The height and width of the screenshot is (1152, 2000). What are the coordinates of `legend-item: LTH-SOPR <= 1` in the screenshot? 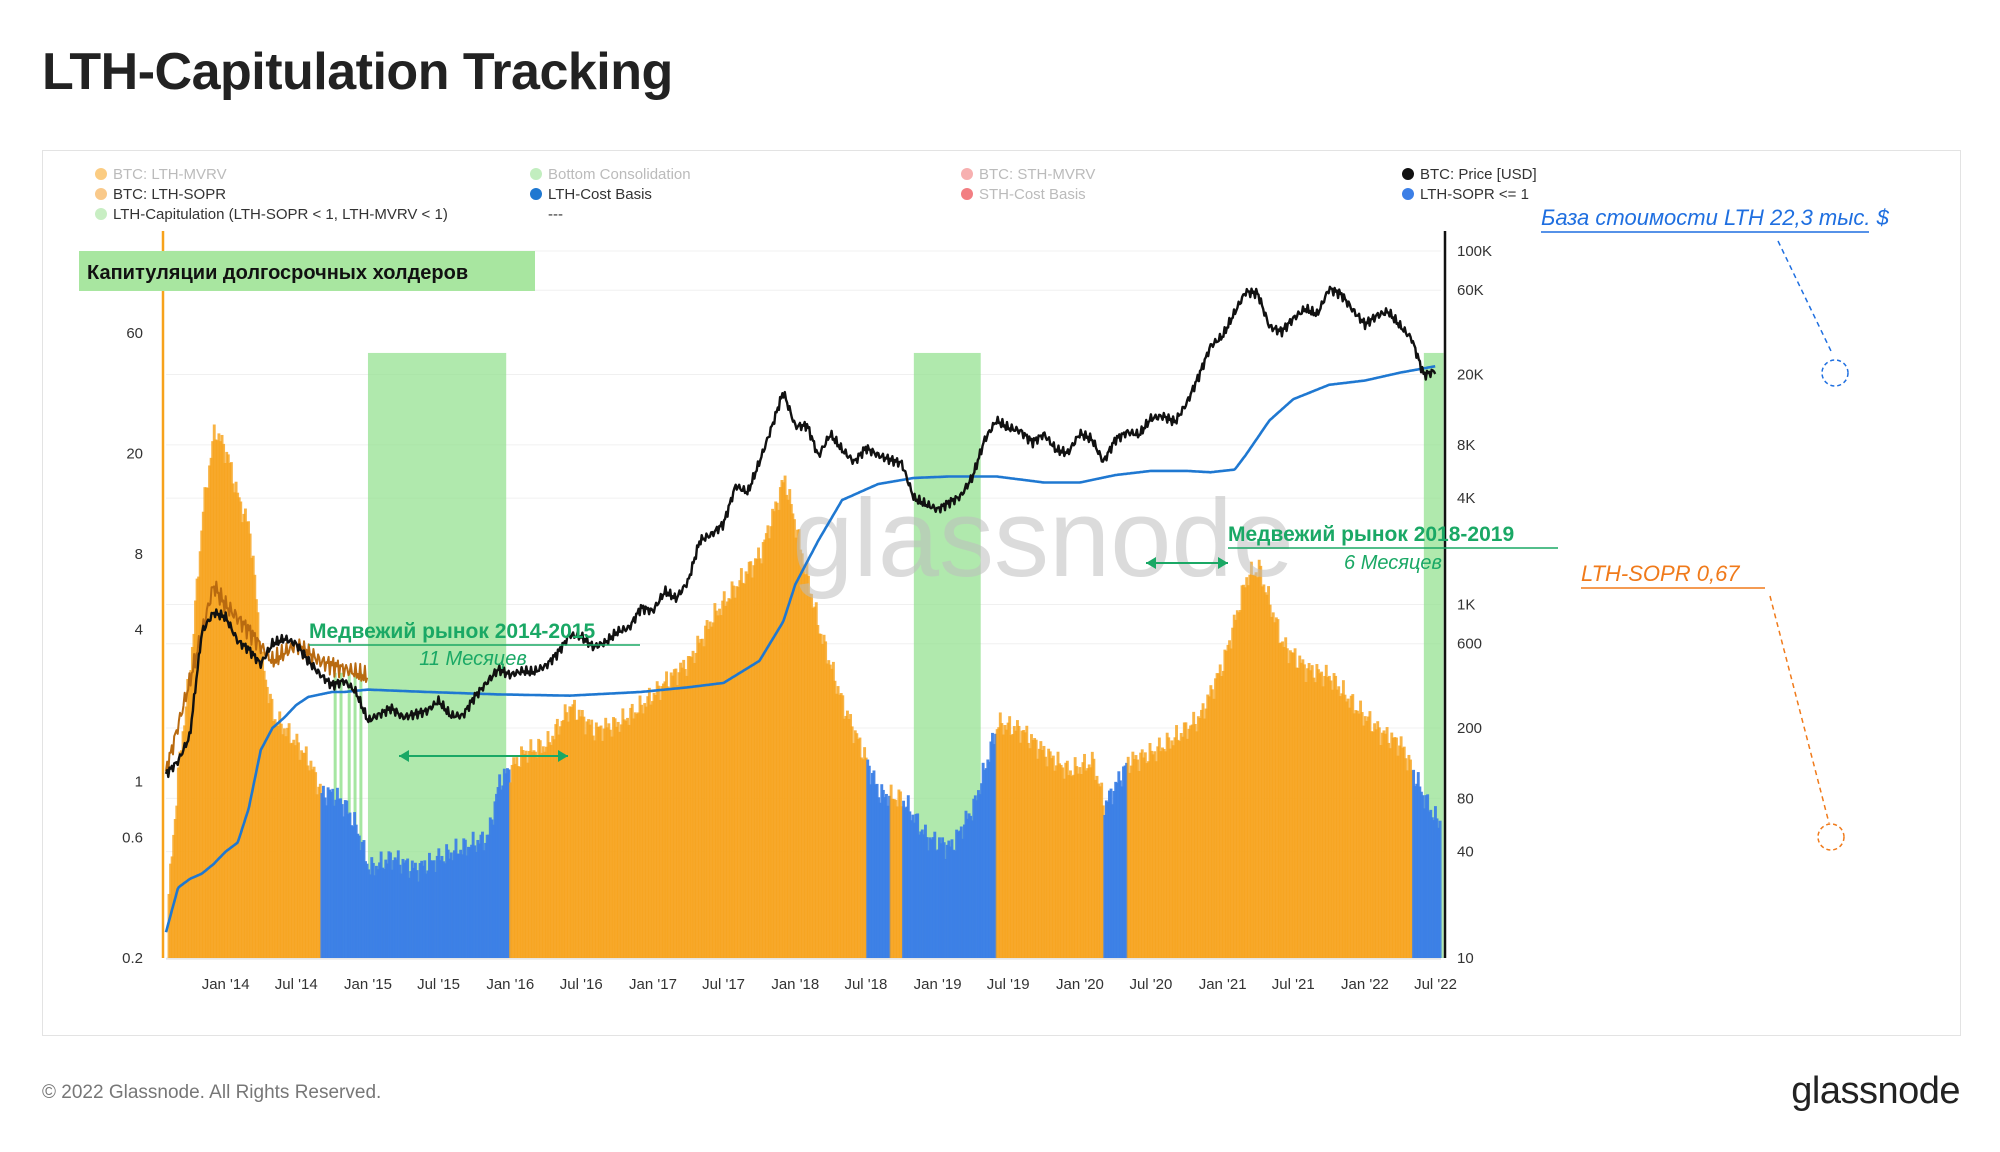 It's located at (1474, 194).